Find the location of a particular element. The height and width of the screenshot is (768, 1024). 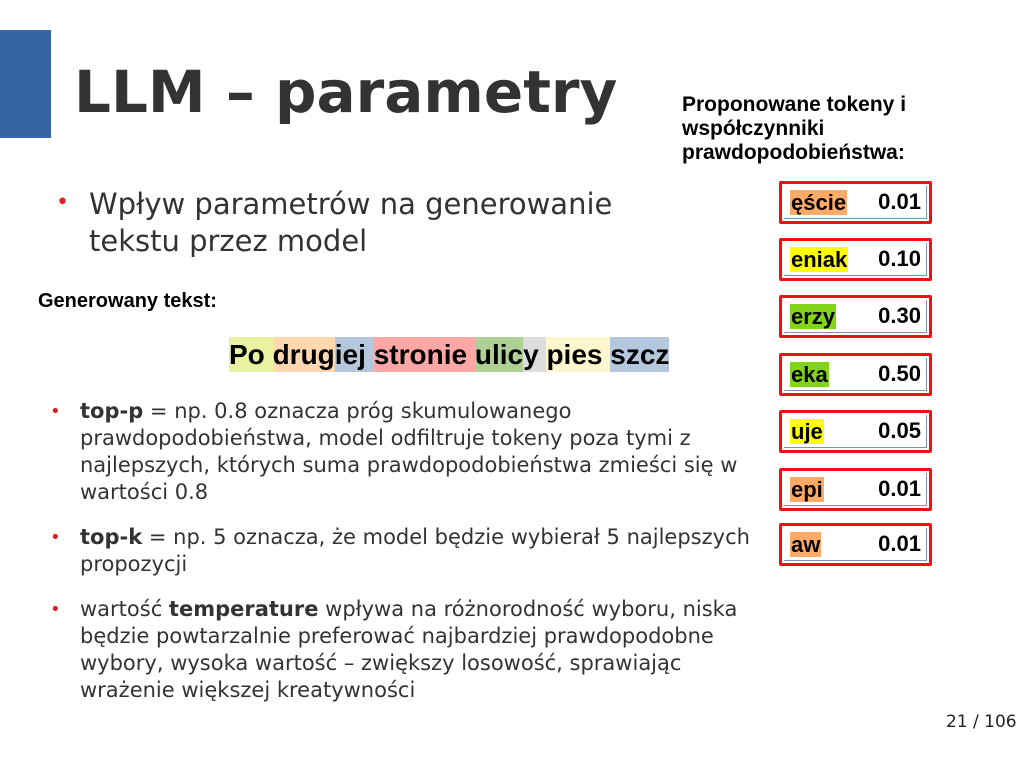

token-box: uje 0.05 is located at coordinates (855, 431).